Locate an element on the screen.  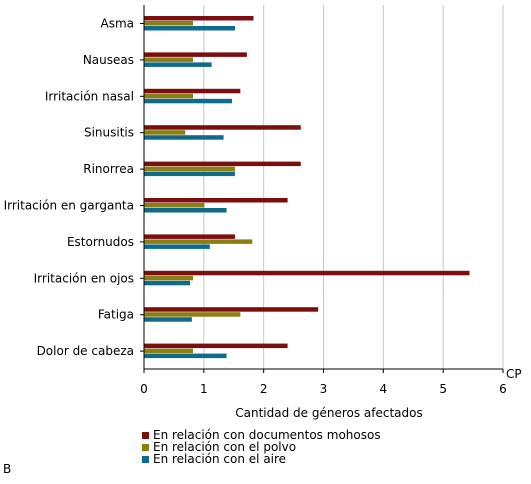
legend-label: En relación con el aire is located at coordinates (220, 459).